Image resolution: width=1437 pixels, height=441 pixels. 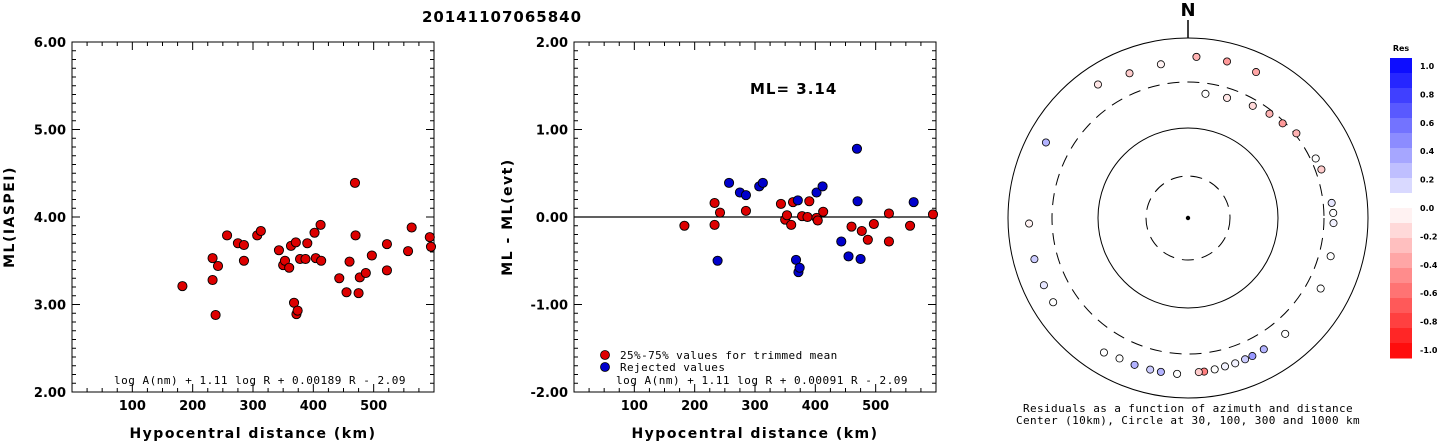 I want to click on circle-300km, so click(x=1188, y=218).